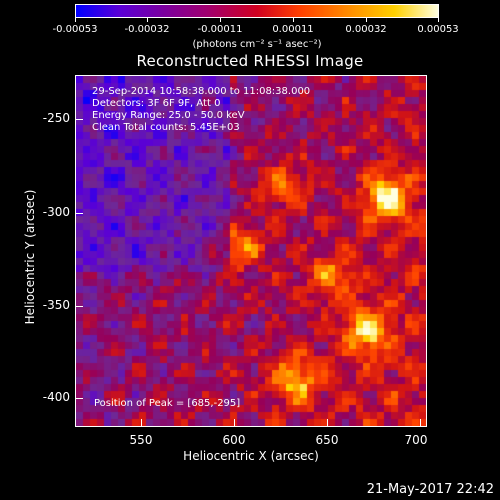  What do you see at coordinates (250, 61) in the screenshot?
I see `image-title: Reconstructed RHESSI Image` at bounding box center [250, 61].